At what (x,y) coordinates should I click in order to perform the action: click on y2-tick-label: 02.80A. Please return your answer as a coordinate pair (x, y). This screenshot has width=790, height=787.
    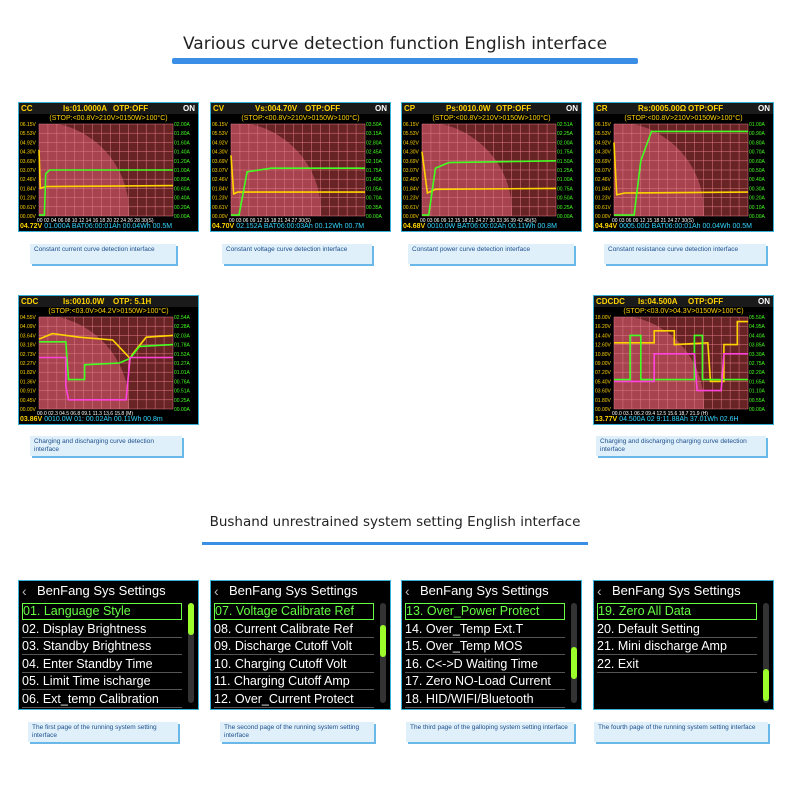
    Looking at the image, I should click on (374, 143).